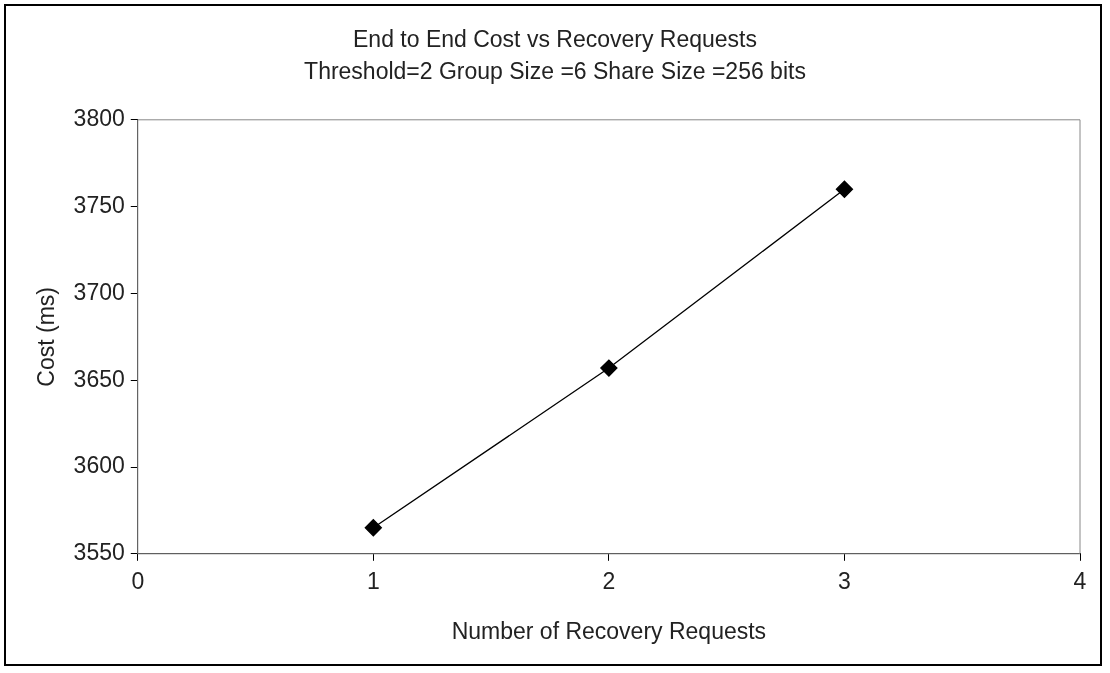 This screenshot has width=1110, height=673. I want to click on y-tick-label: 3550, so click(99, 552).